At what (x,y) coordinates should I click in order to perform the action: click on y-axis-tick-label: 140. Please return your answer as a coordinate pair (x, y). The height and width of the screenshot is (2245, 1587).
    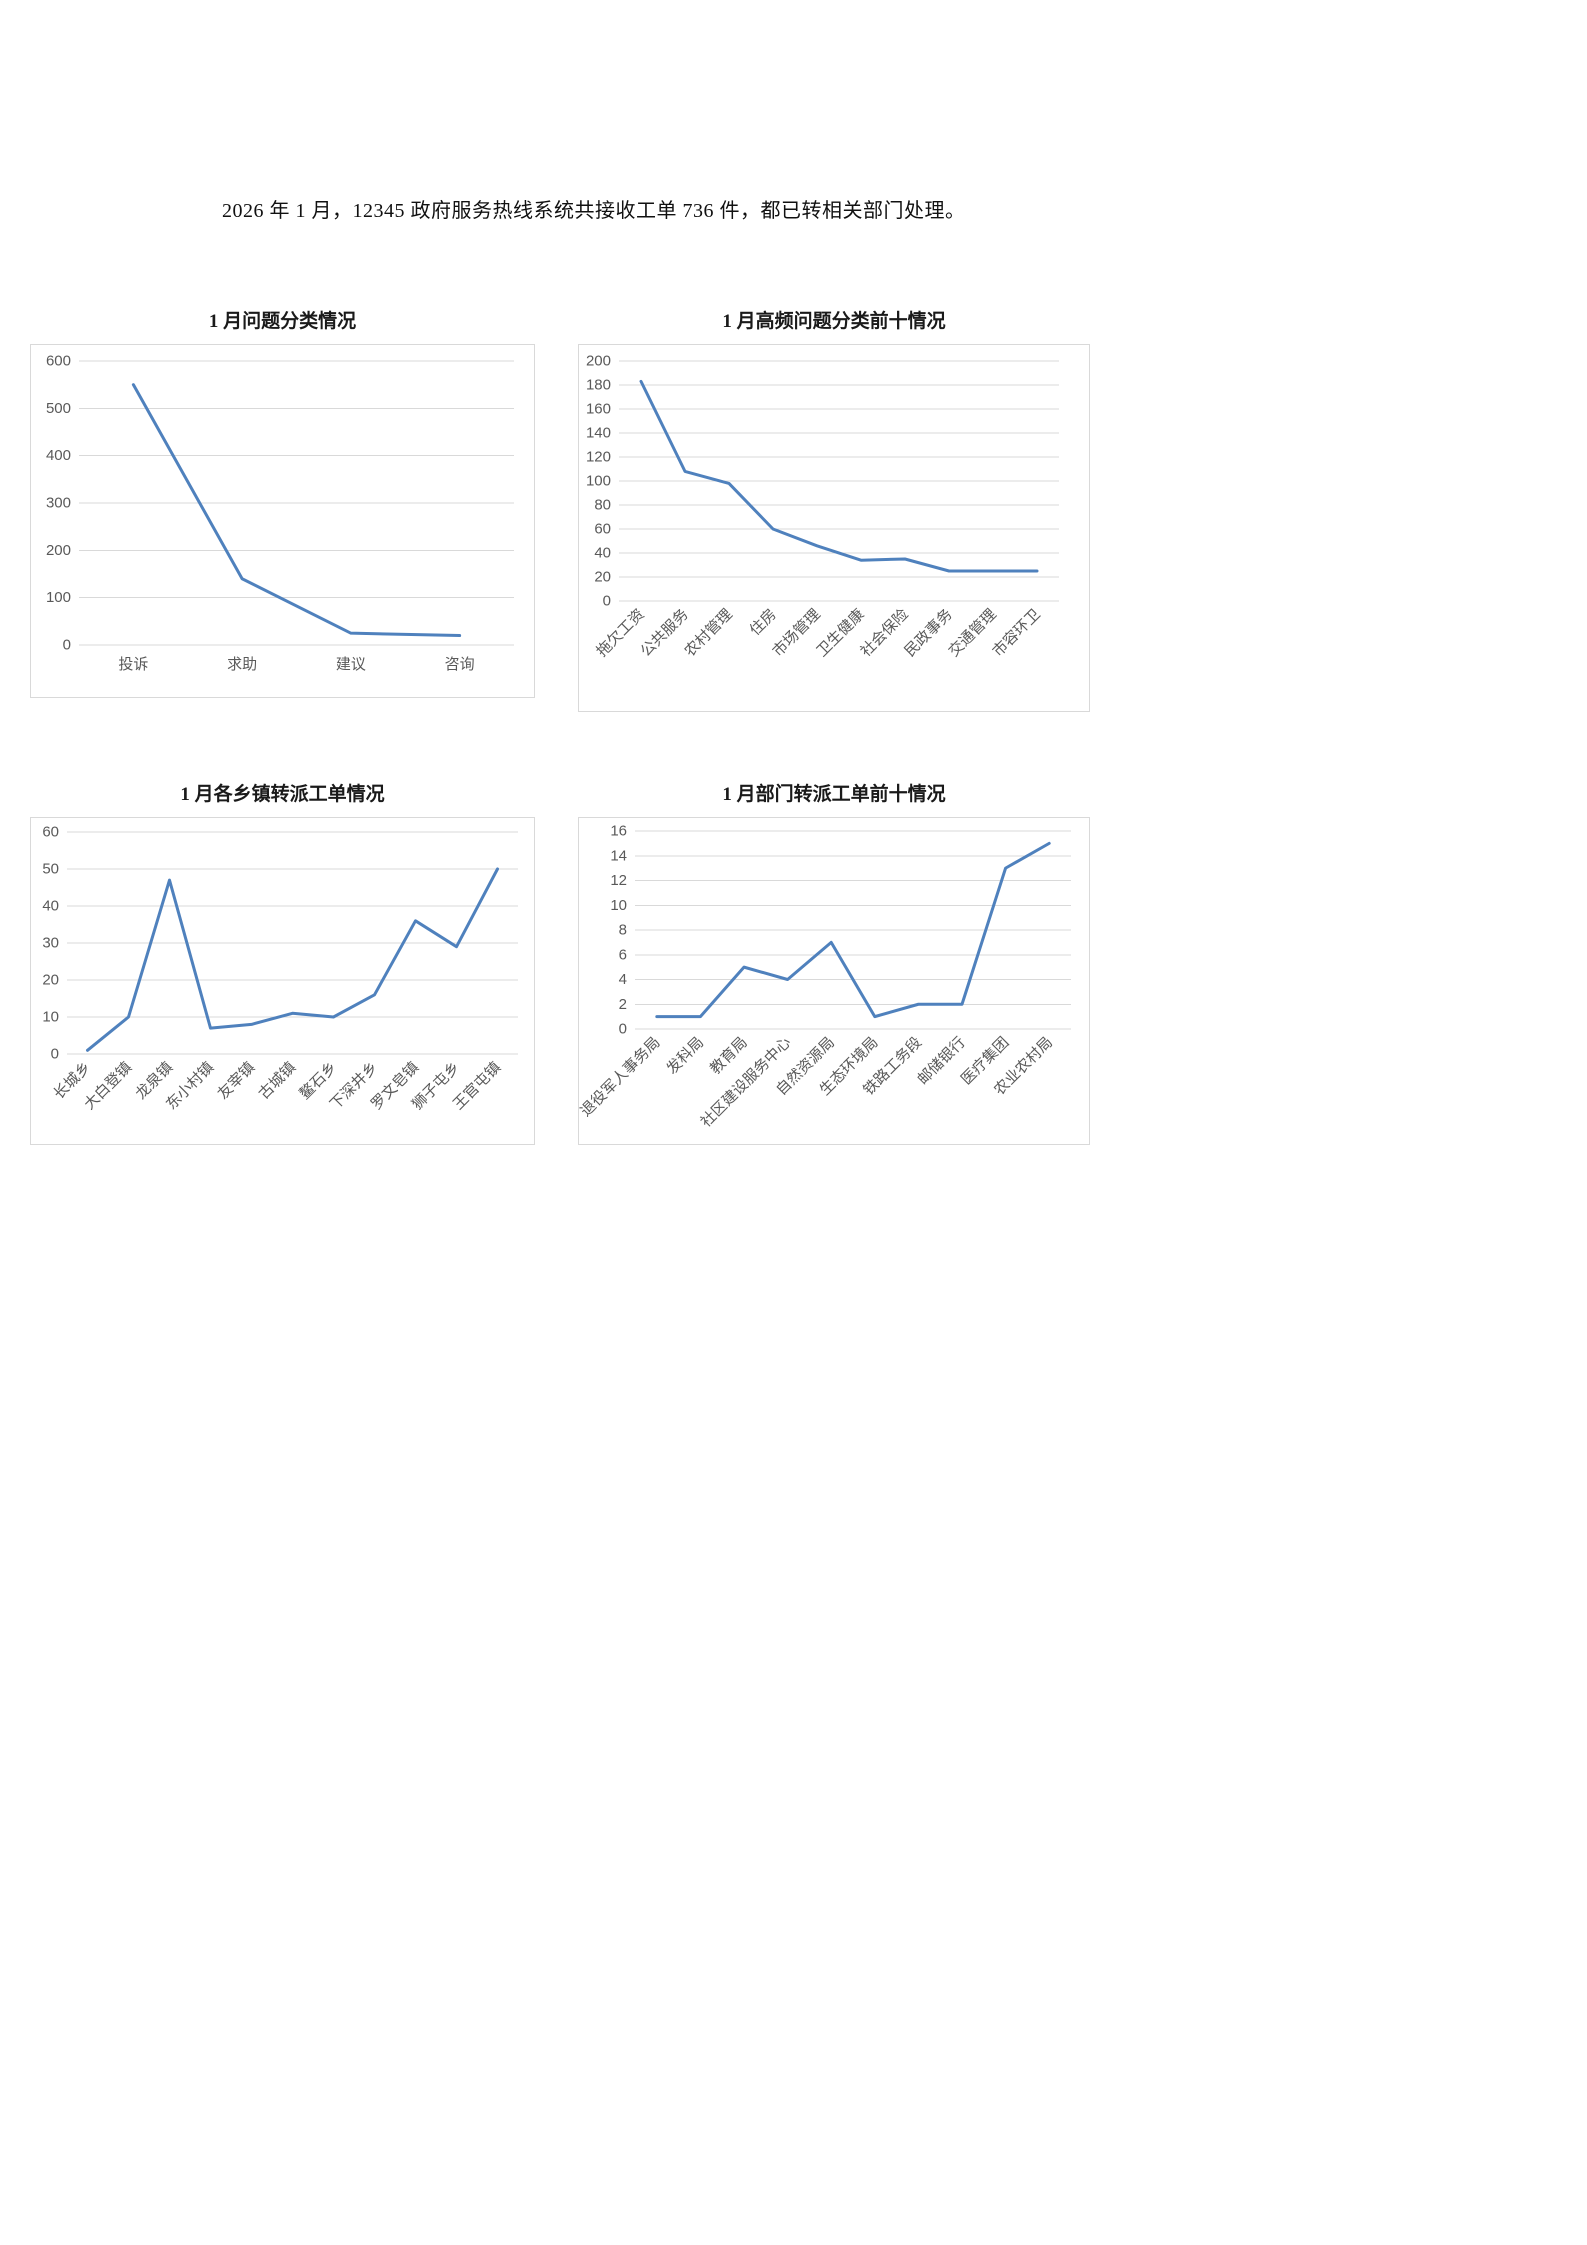
    Looking at the image, I should click on (598, 433).